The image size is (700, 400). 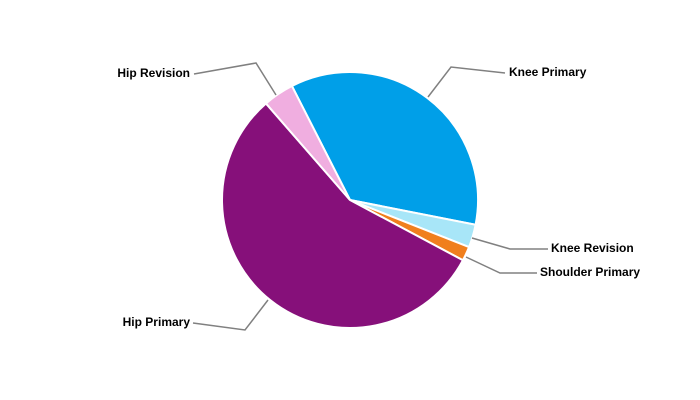 What do you see at coordinates (592, 248) in the screenshot?
I see `slice-label: Knee Revision` at bounding box center [592, 248].